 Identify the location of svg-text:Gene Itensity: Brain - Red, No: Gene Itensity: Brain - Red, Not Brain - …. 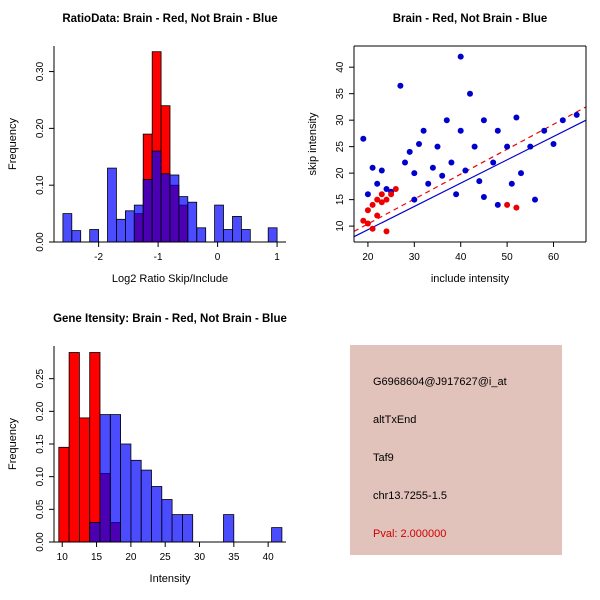
(170, 319).